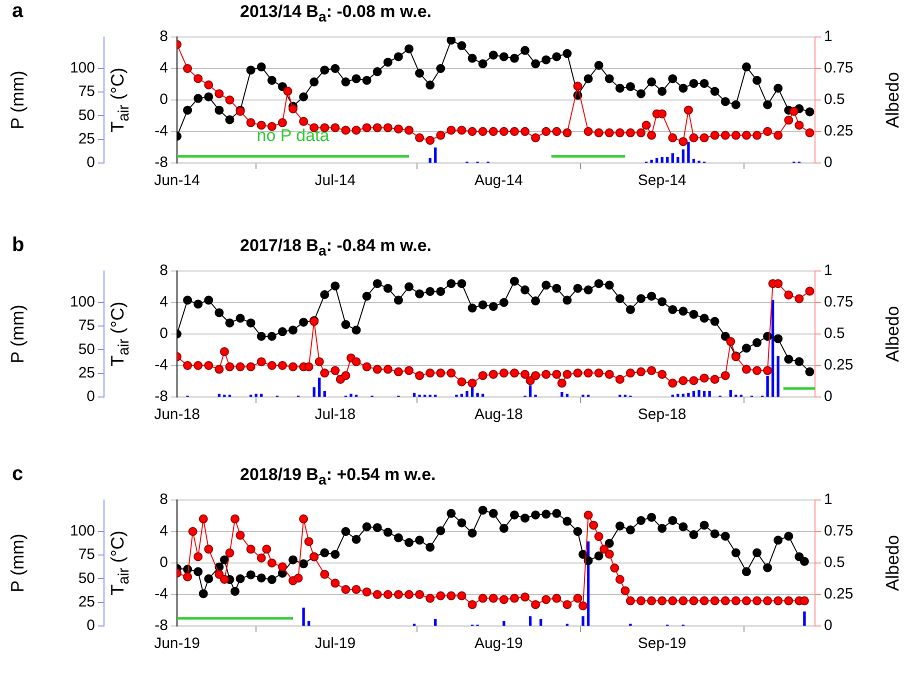 This screenshot has width=907, height=677. Describe the element at coordinates (18, 11) in the screenshot. I see `text: a` at that location.